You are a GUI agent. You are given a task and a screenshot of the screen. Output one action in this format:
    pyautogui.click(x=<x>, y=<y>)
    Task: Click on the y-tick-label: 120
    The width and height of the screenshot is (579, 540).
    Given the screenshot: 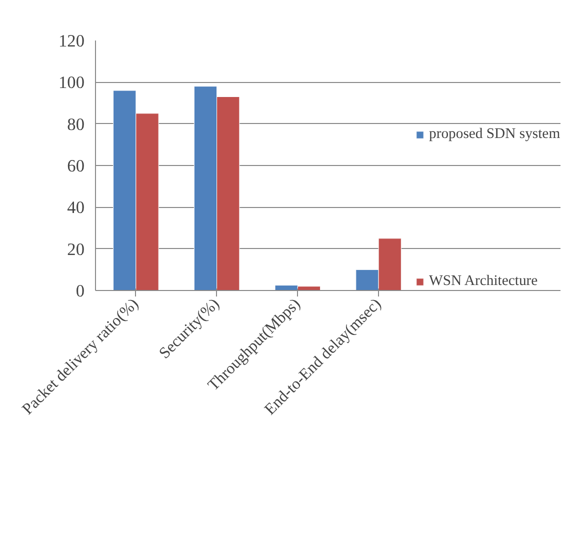 What is the action you would take?
    pyautogui.click(x=71, y=41)
    